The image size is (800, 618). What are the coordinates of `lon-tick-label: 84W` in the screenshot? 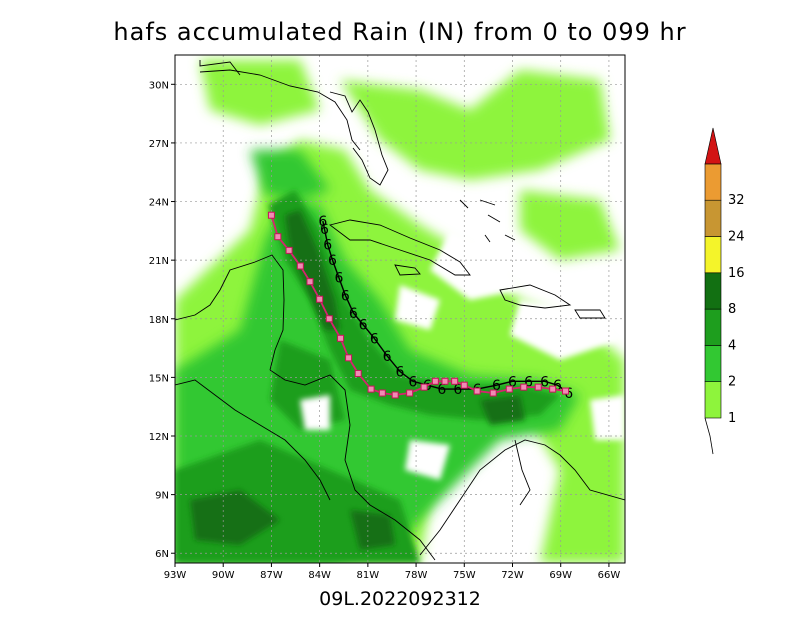 It's located at (319, 575).